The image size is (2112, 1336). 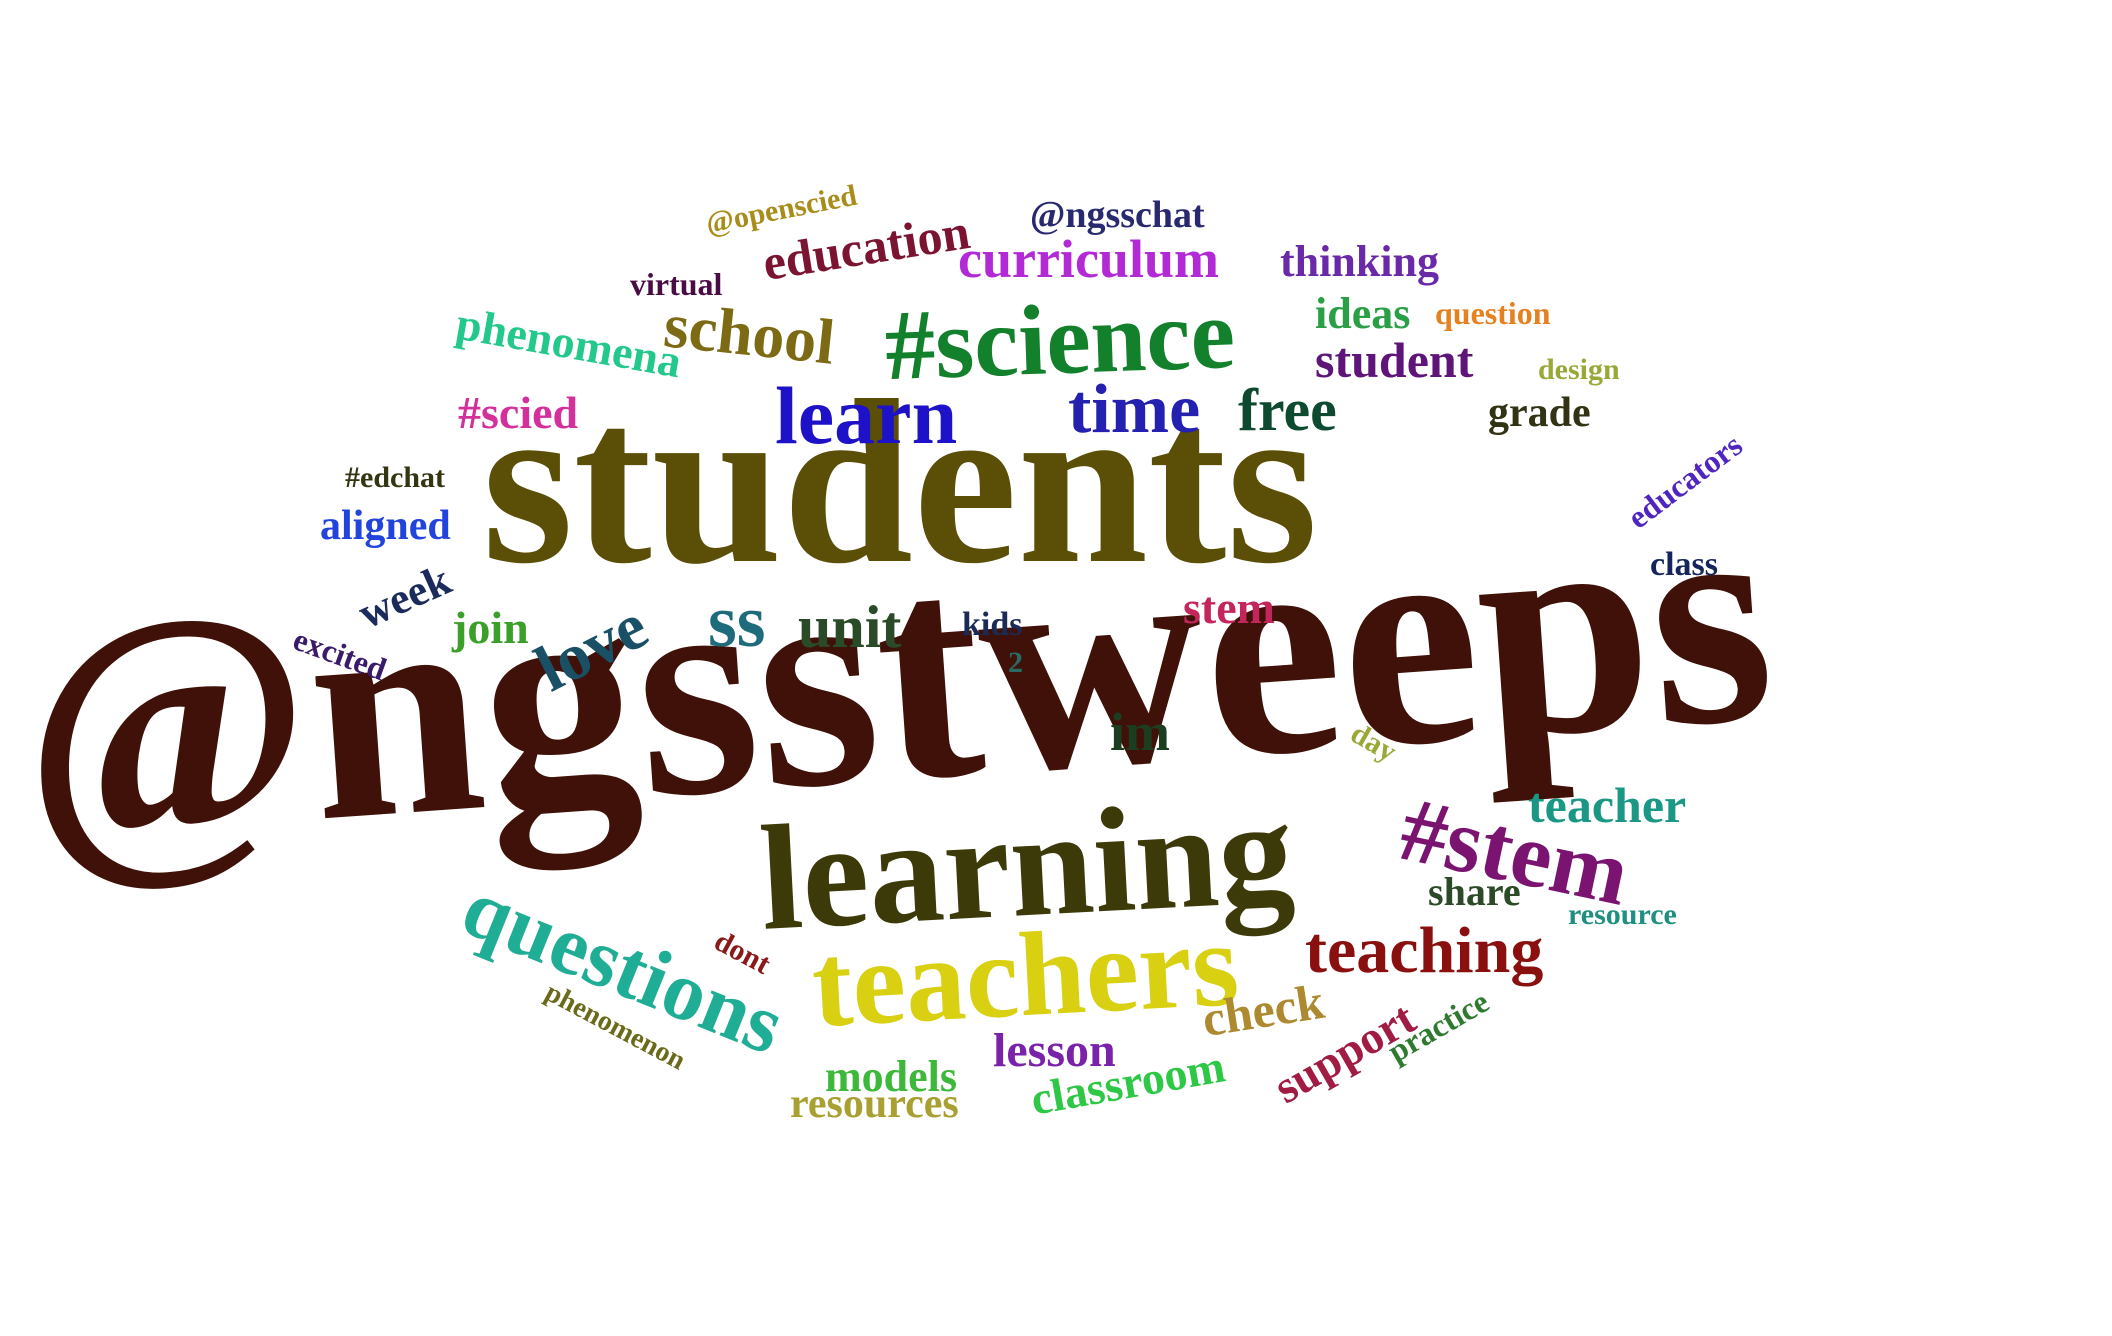 I want to click on word-free: free, so click(x=1287, y=410).